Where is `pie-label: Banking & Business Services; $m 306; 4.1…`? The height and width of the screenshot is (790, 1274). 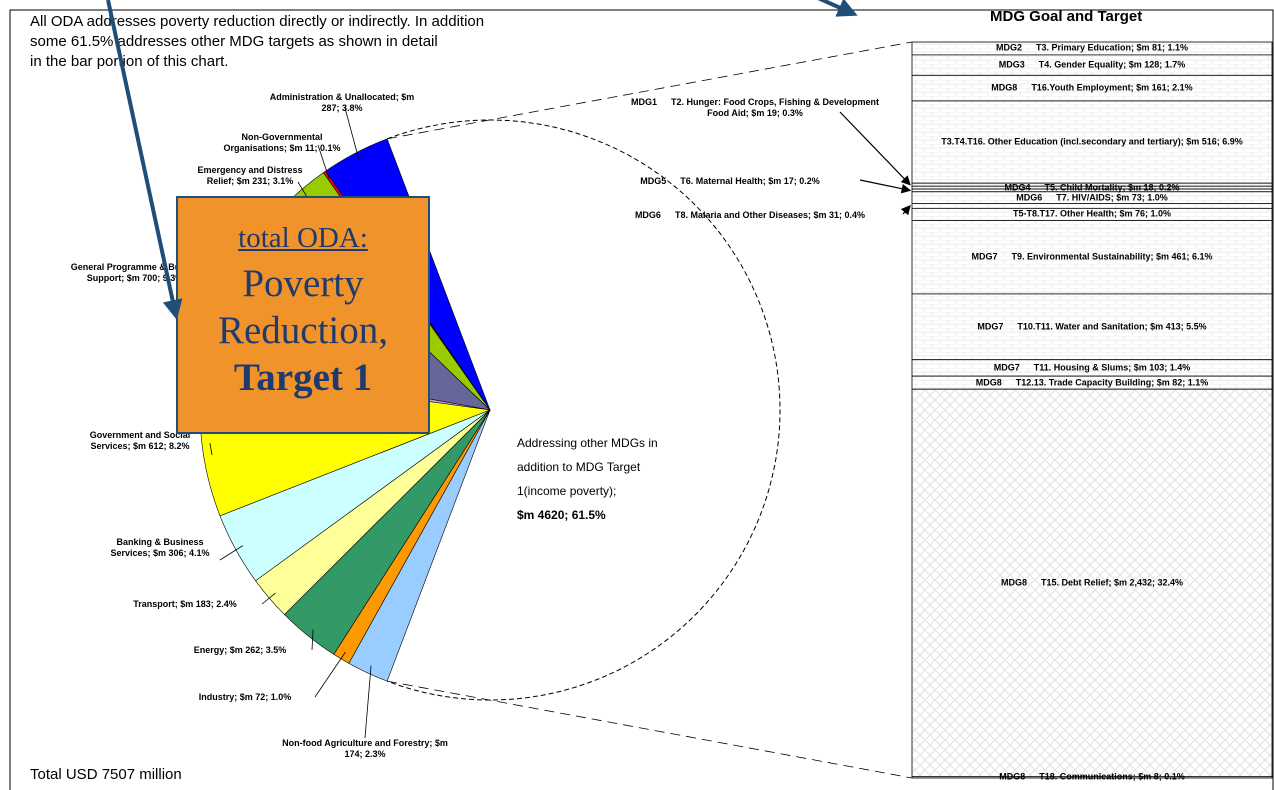 pie-label: Banking & Business Services; $m 306; 4.1… is located at coordinates (160, 547).